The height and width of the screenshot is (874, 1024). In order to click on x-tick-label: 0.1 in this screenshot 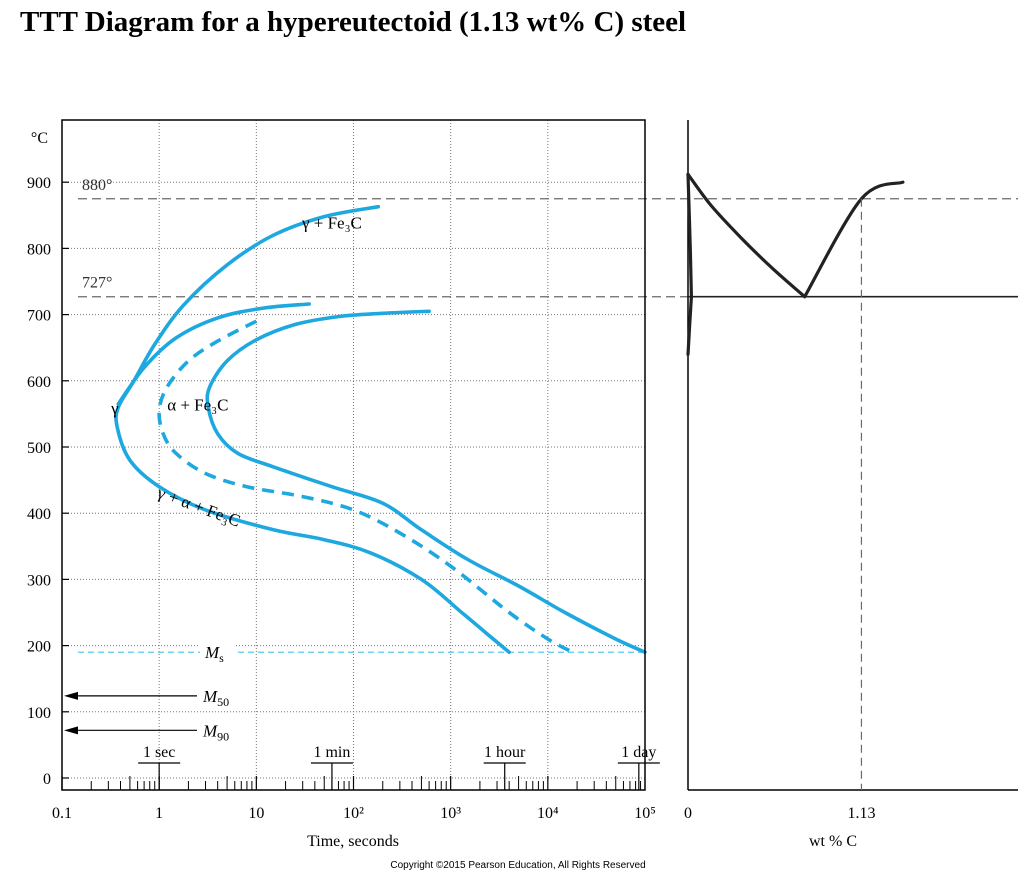, I will do `click(62, 813)`.